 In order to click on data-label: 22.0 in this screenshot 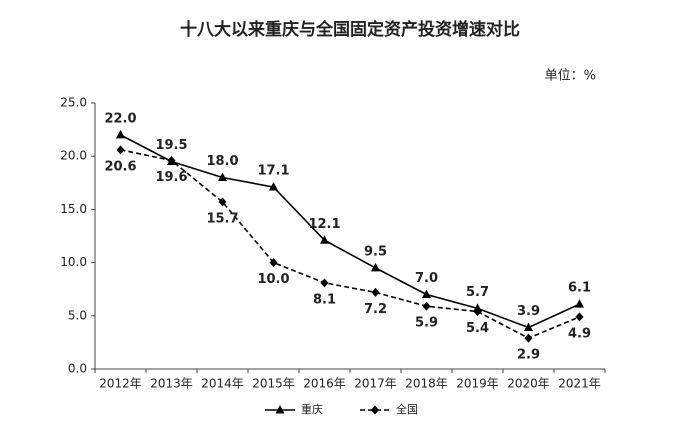, I will do `click(120, 118)`.